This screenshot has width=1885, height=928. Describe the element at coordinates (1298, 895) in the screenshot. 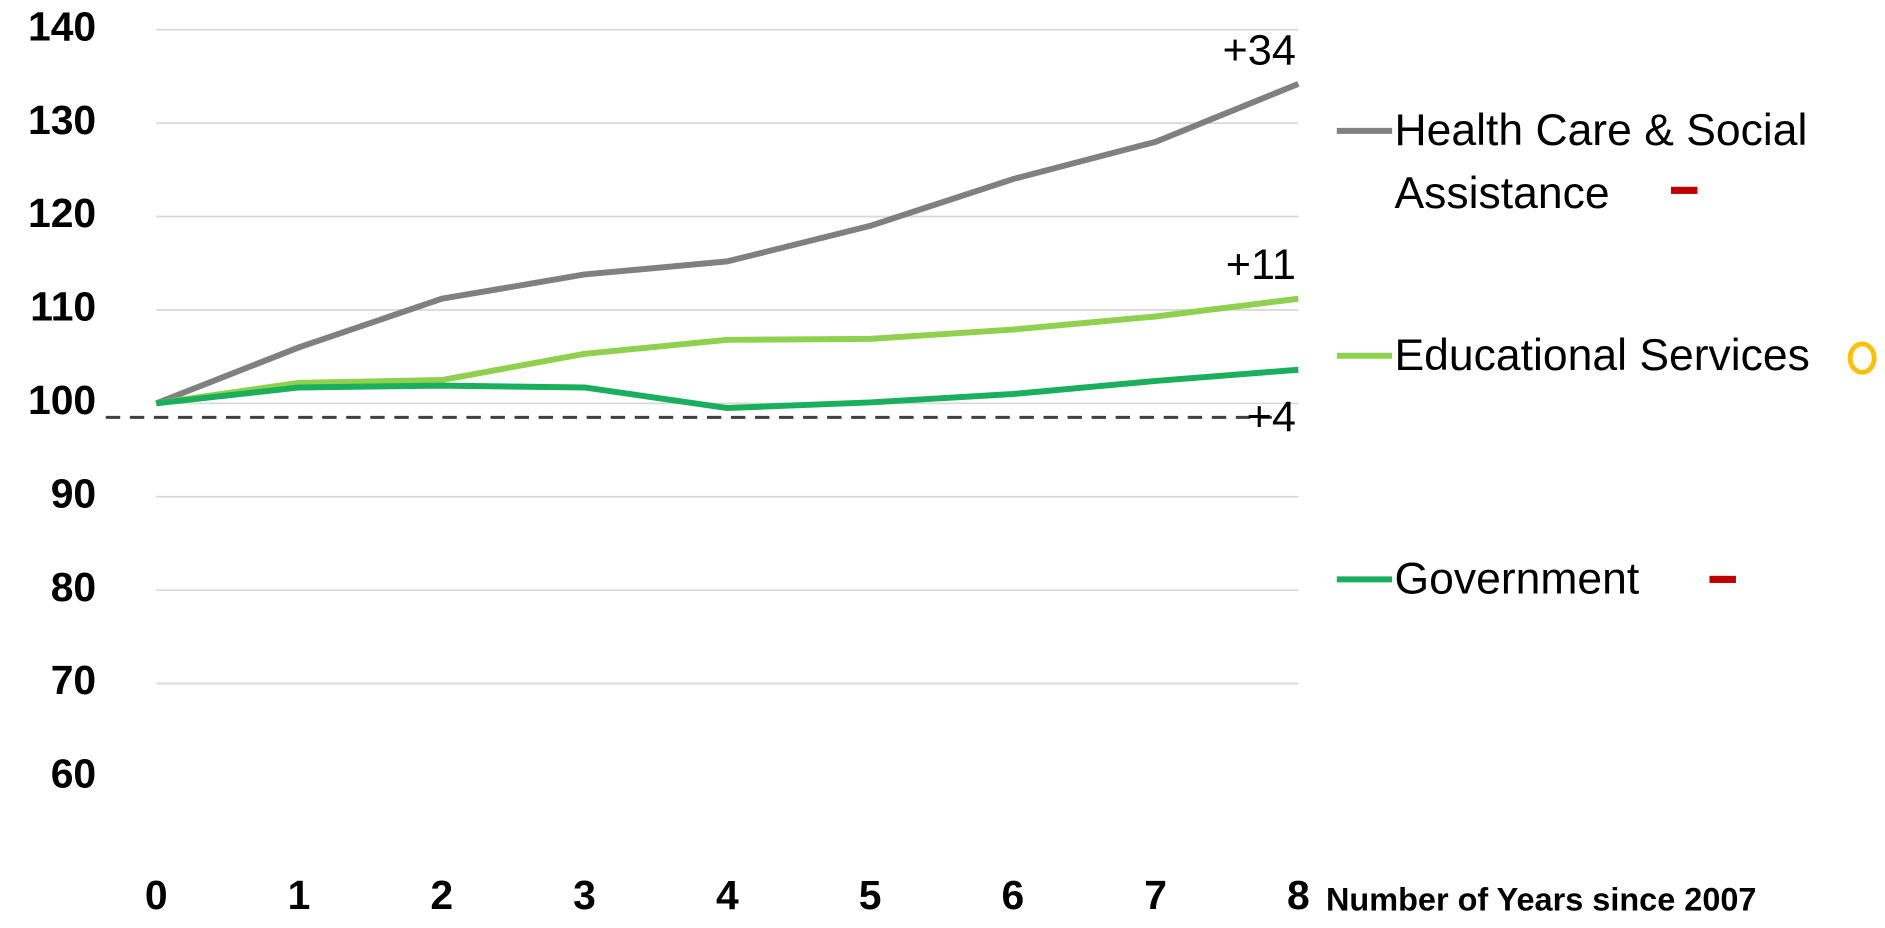

I see `x-tick-label: 8` at that location.